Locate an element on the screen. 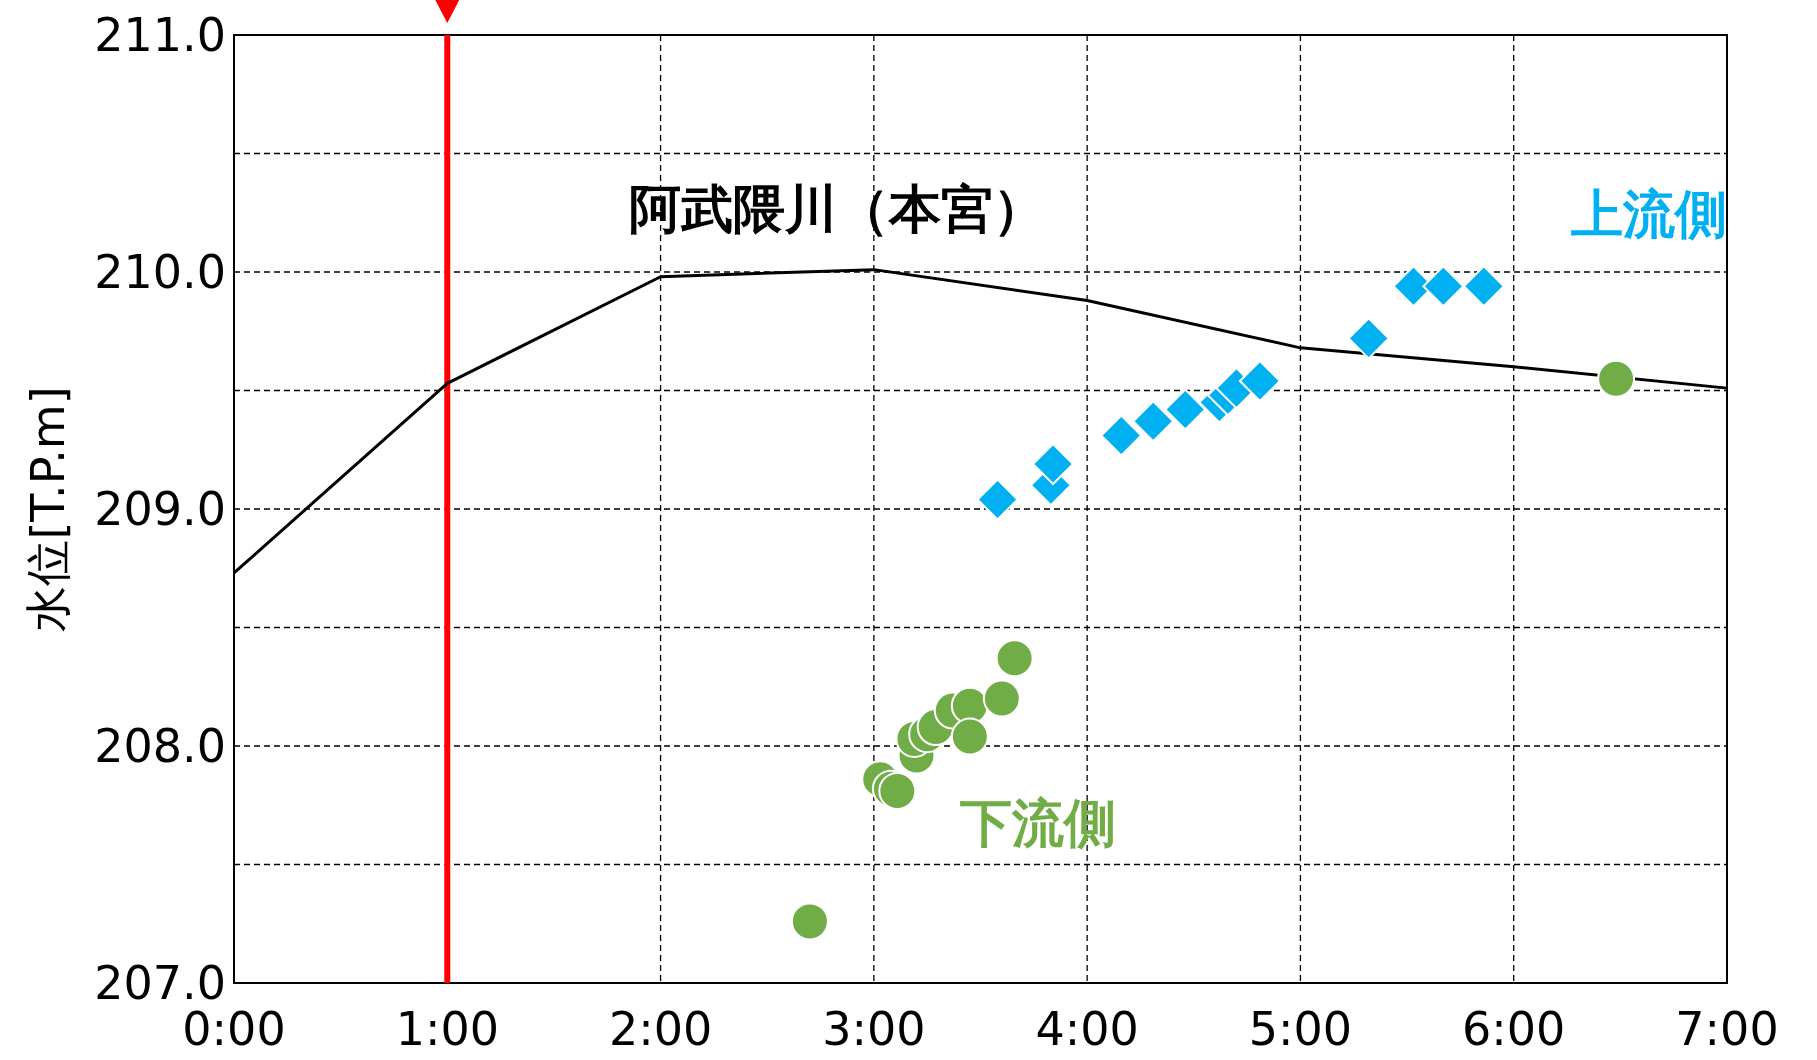 The image size is (1817, 1060). x-tick-label: 3:00 is located at coordinates (874, 1029).